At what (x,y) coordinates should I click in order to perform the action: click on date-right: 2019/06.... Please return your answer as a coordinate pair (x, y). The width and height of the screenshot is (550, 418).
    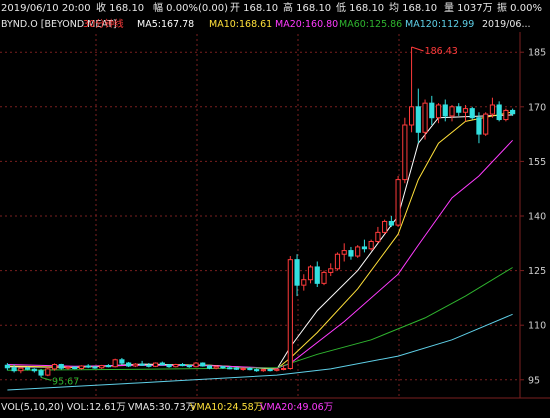
    Looking at the image, I should click on (506, 24).